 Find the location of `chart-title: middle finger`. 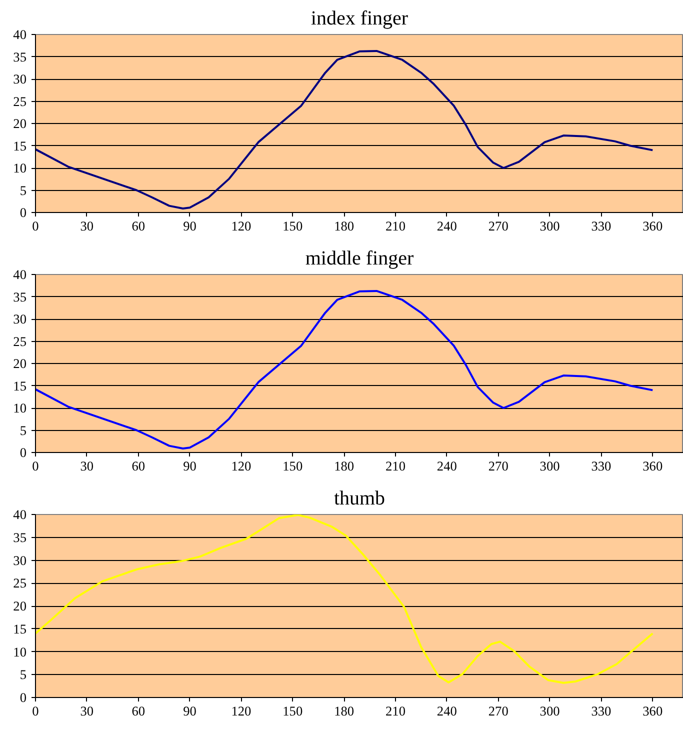

chart-title: middle finger is located at coordinates (359, 259).